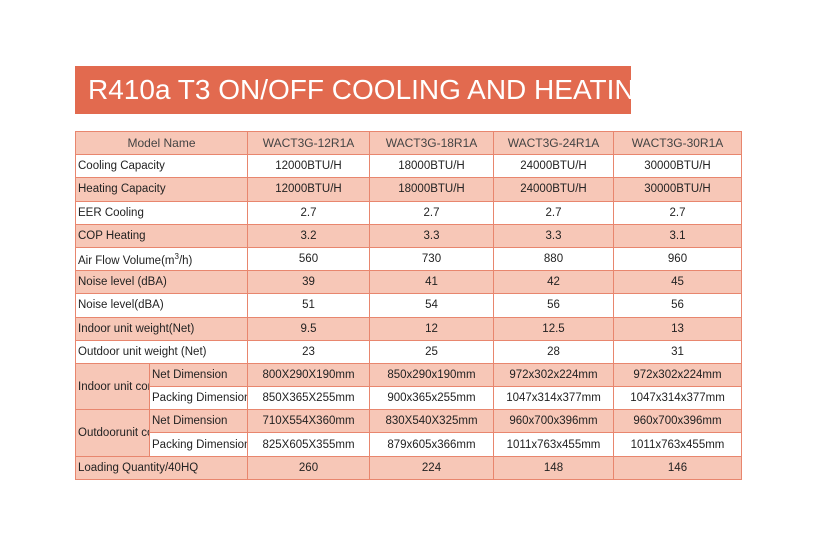 The height and width of the screenshot is (540, 827). Describe the element at coordinates (308, 351) in the screenshot. I see `cell-value: 23` at that location.